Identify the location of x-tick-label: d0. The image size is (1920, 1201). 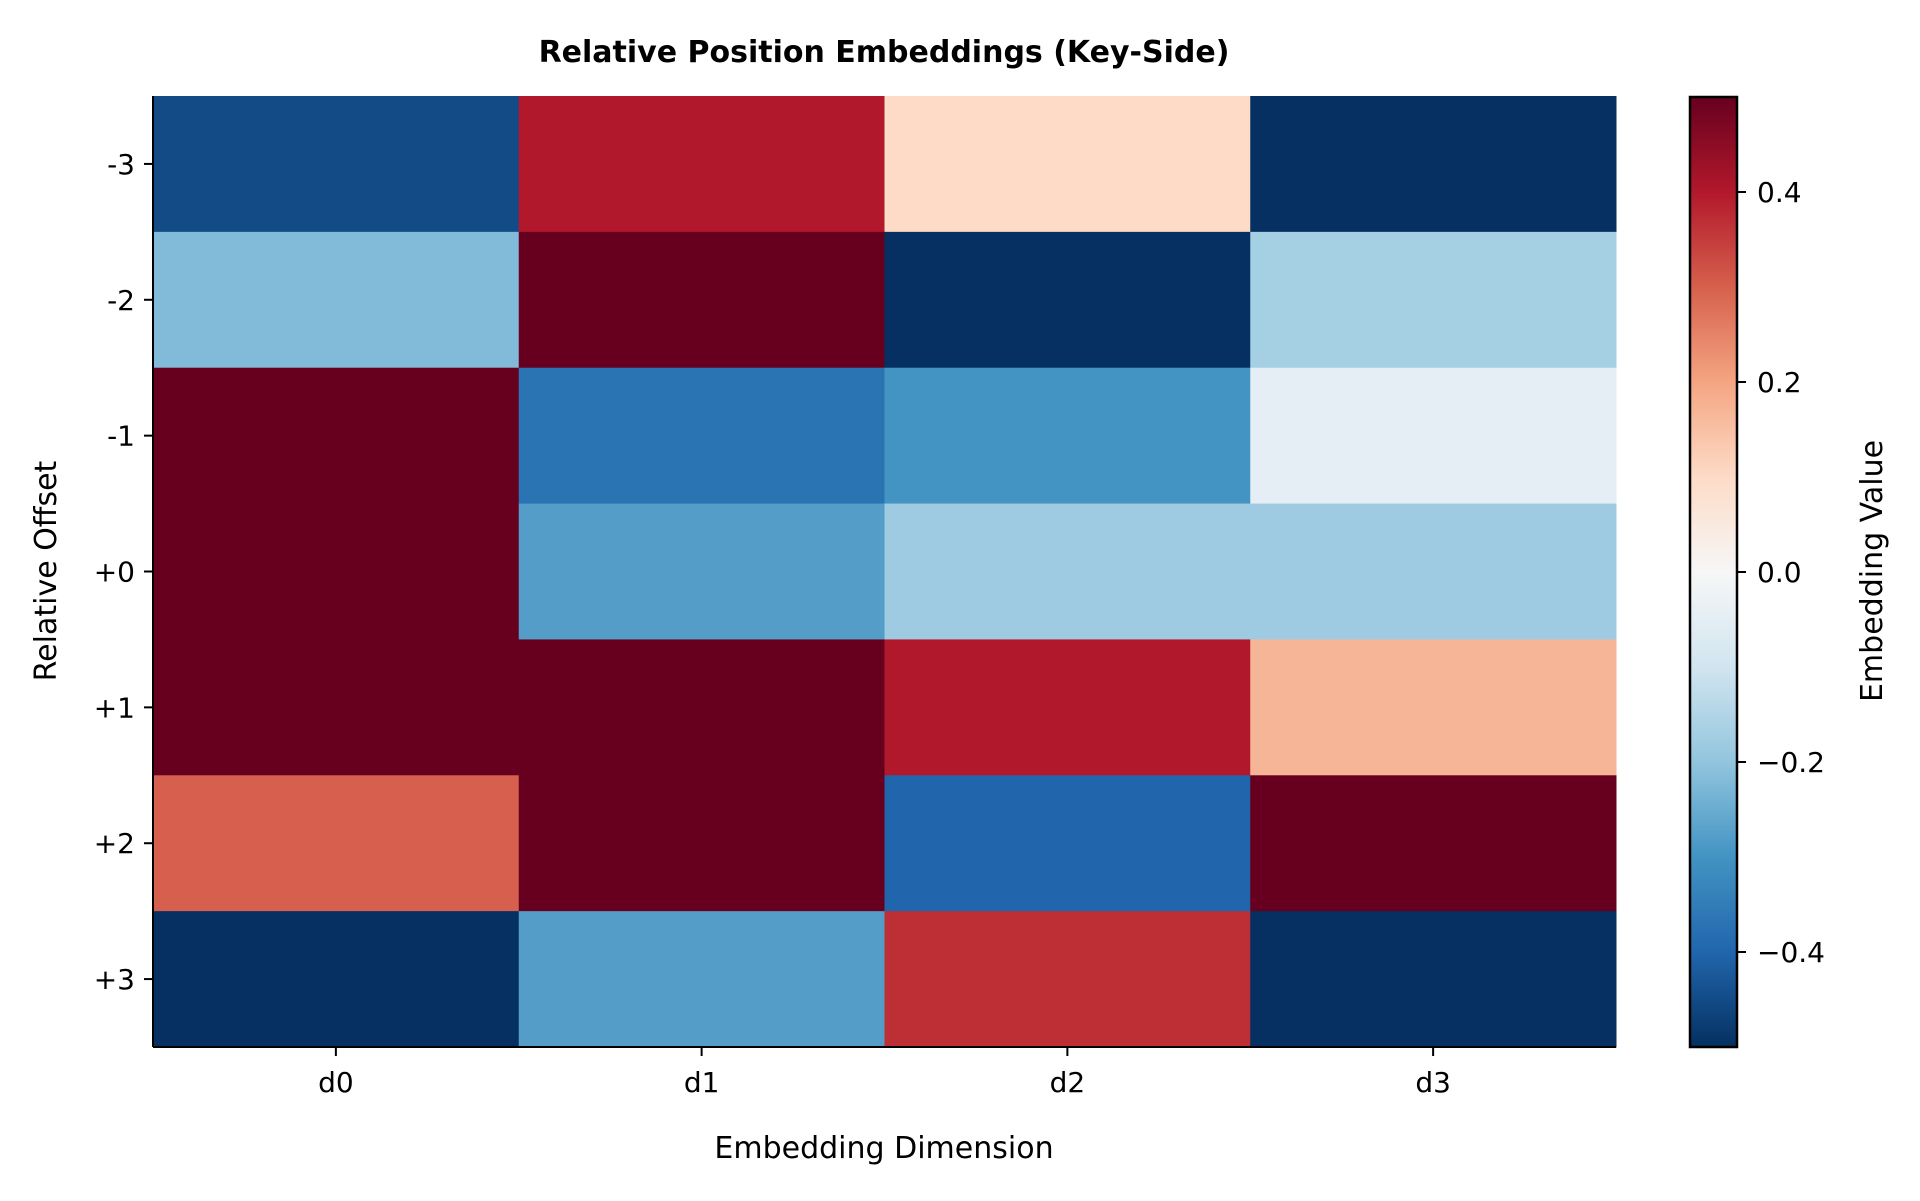
(336, 1082).